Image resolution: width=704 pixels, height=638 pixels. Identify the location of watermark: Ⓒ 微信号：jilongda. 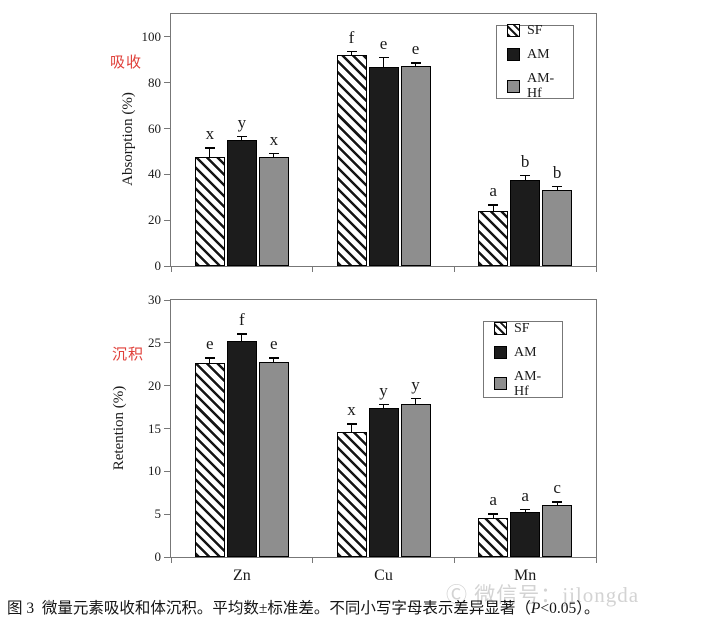
(542, 594).